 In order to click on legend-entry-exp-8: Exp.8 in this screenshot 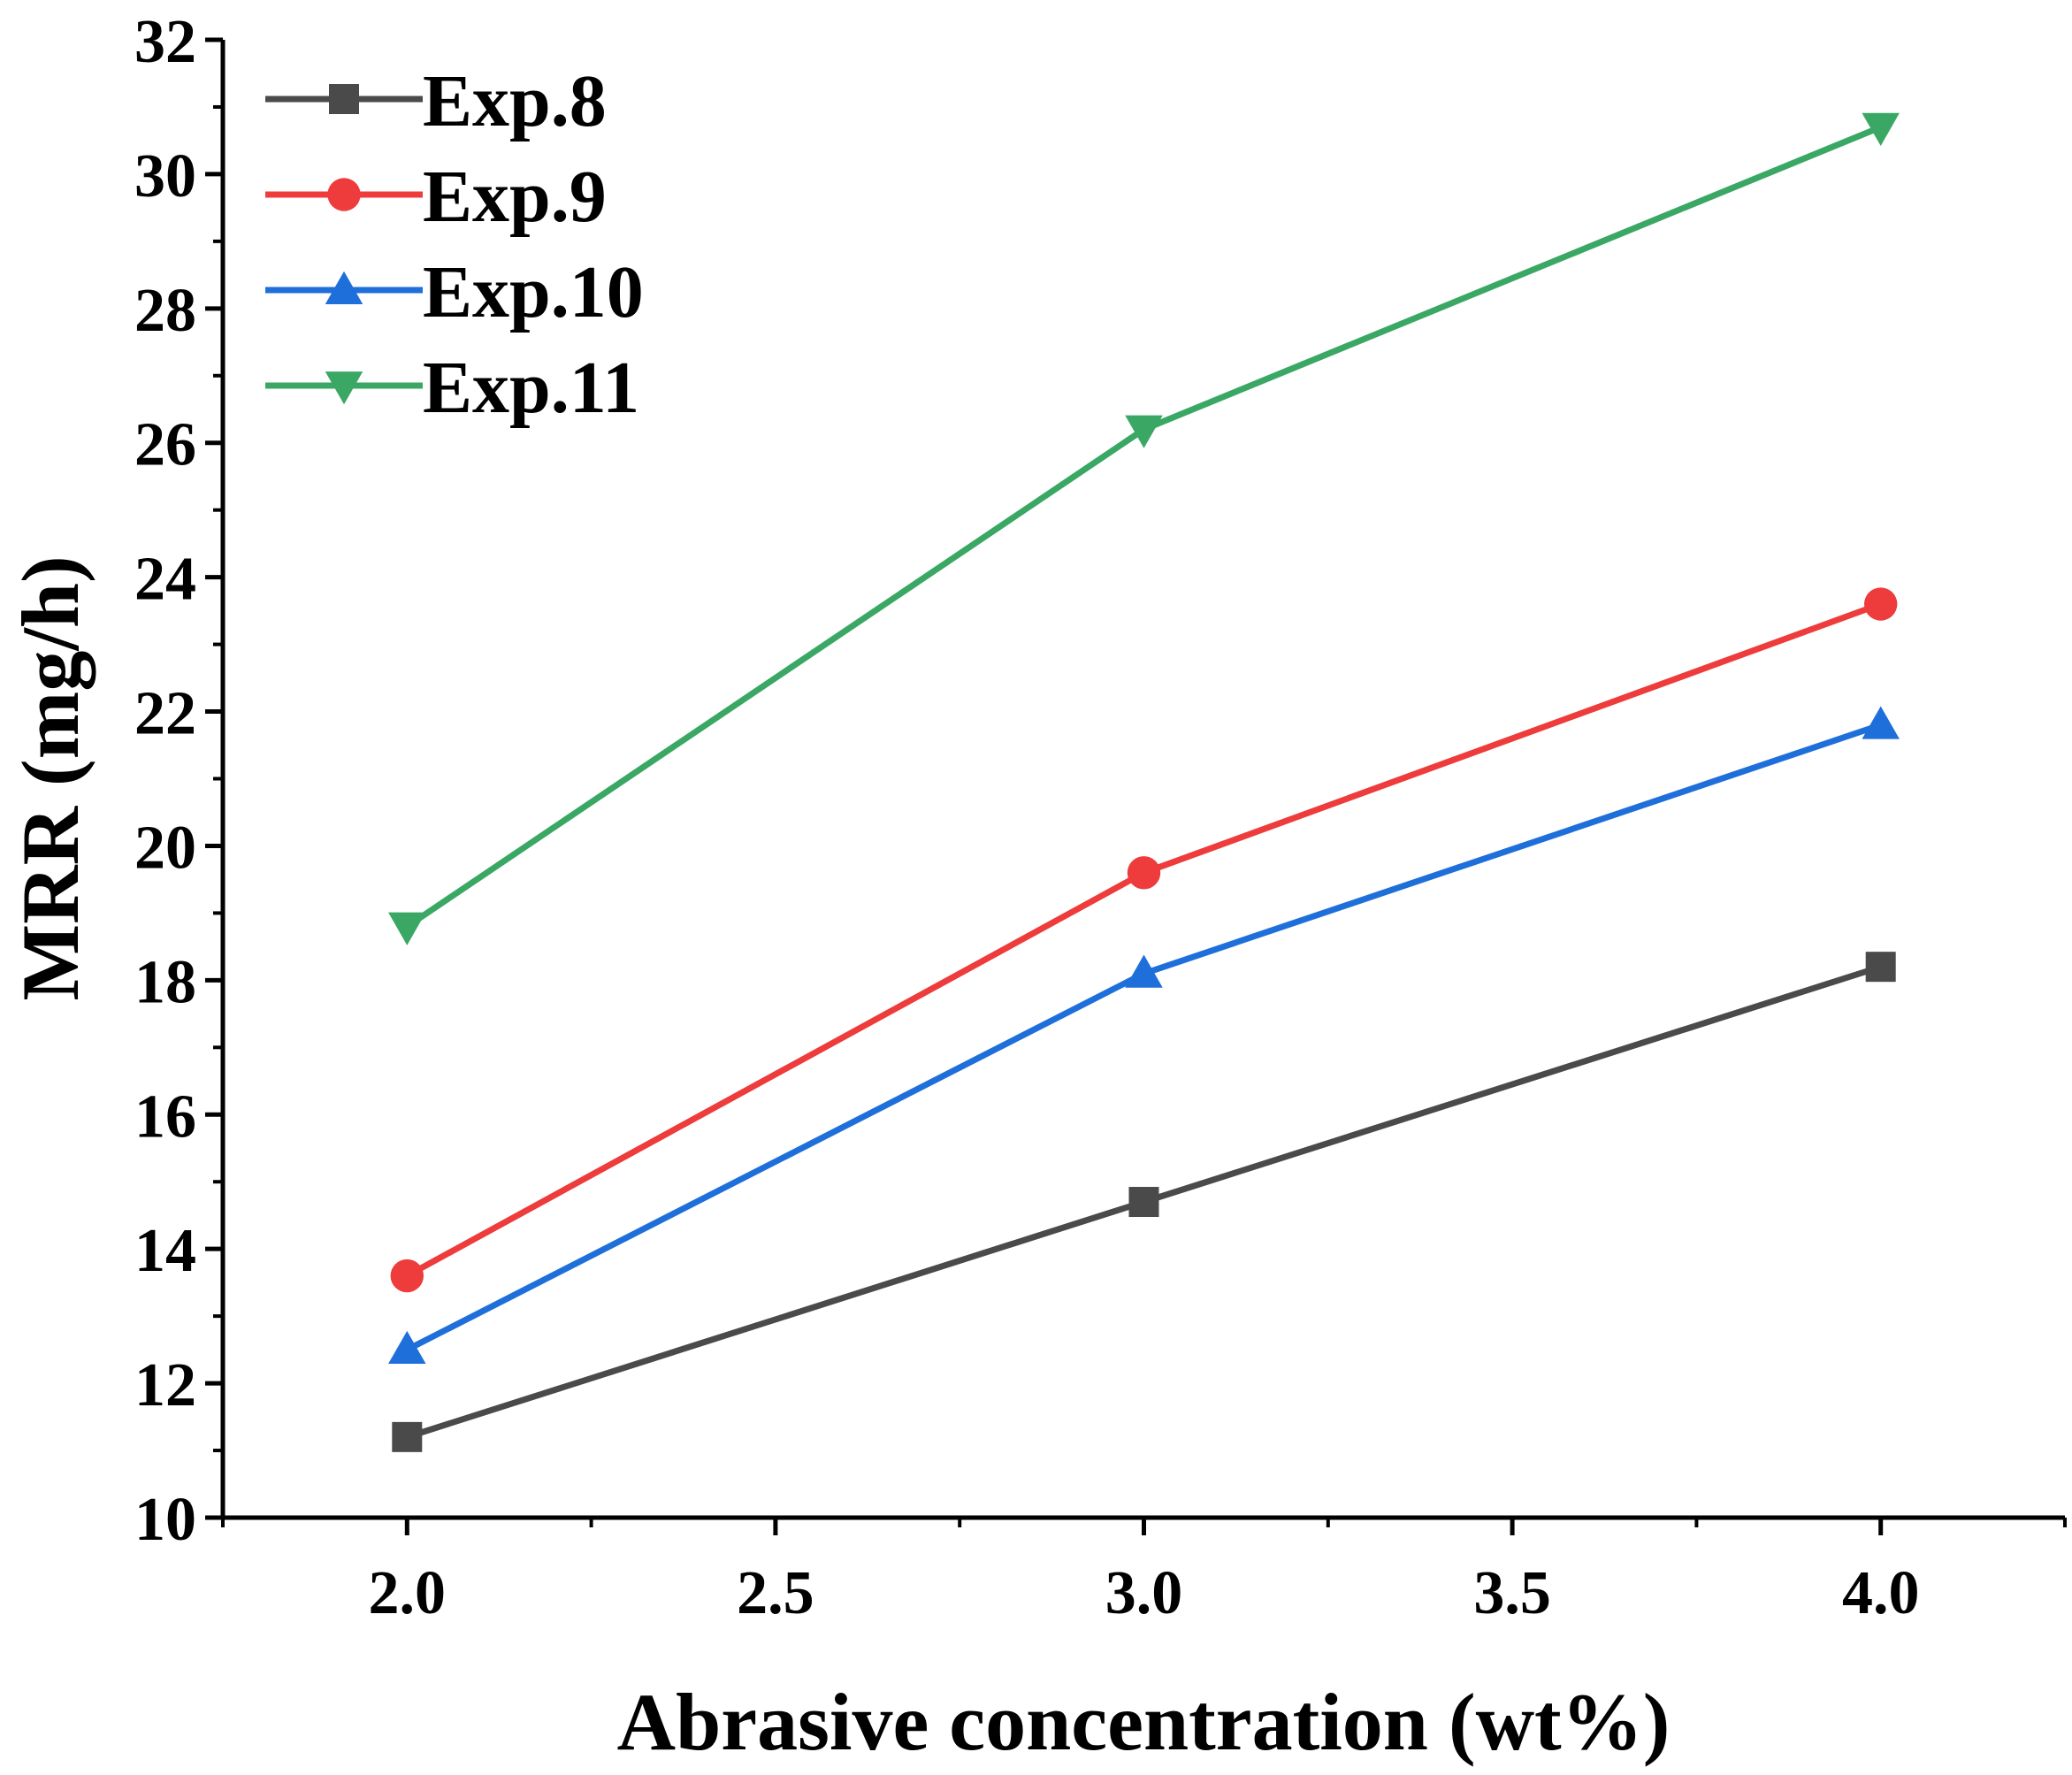, I will do `click(436, 101)`.